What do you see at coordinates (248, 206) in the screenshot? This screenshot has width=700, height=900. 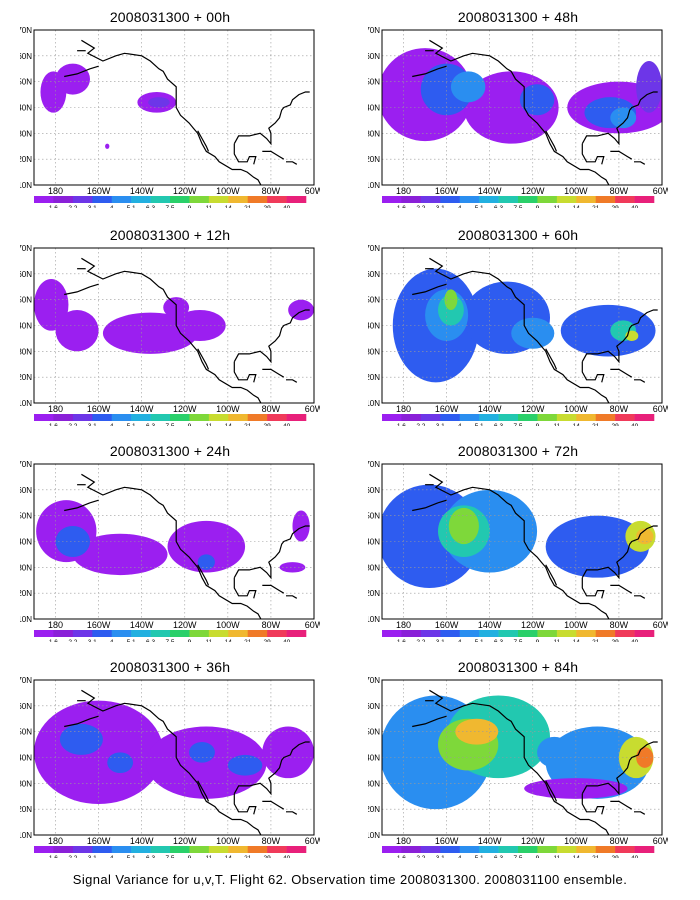 I see `colorbar-label: 21` at bounding box center [248, 206].